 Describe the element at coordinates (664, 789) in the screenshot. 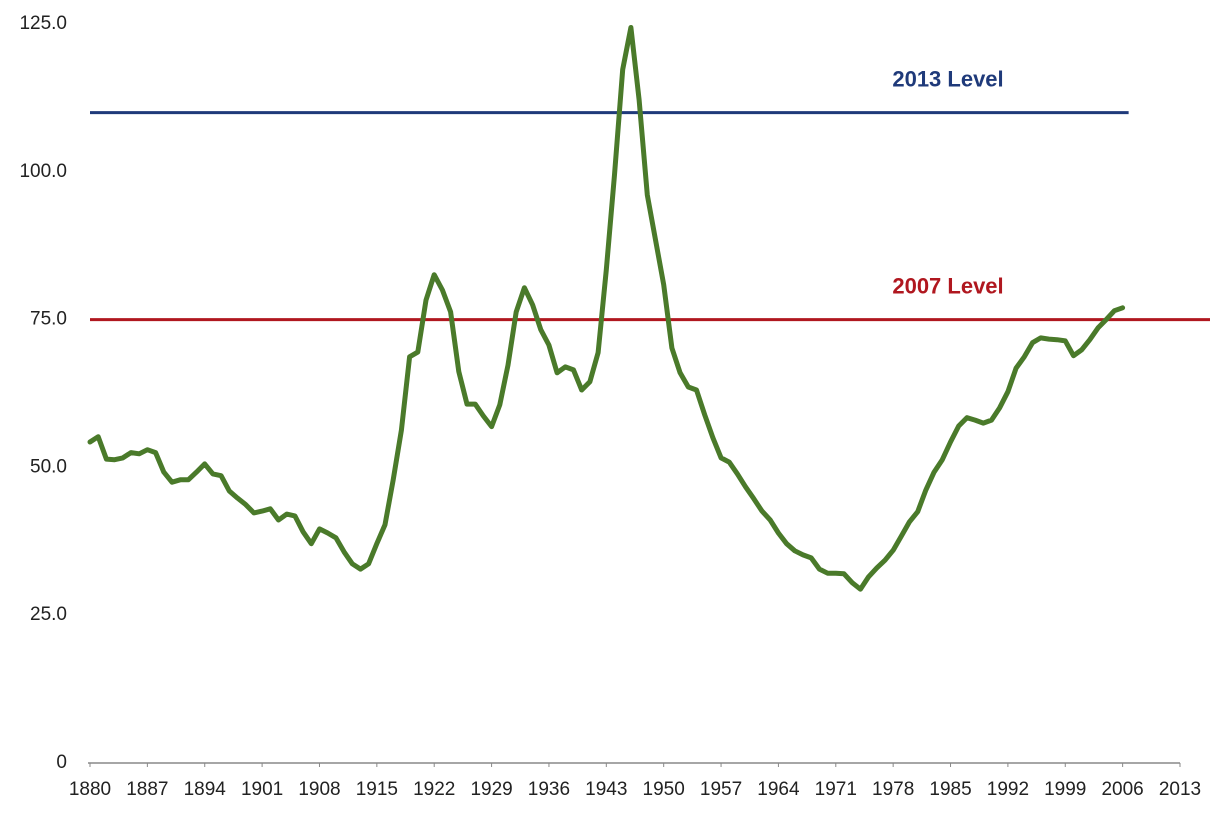

I see `x-tick-label: 1950` at that location.